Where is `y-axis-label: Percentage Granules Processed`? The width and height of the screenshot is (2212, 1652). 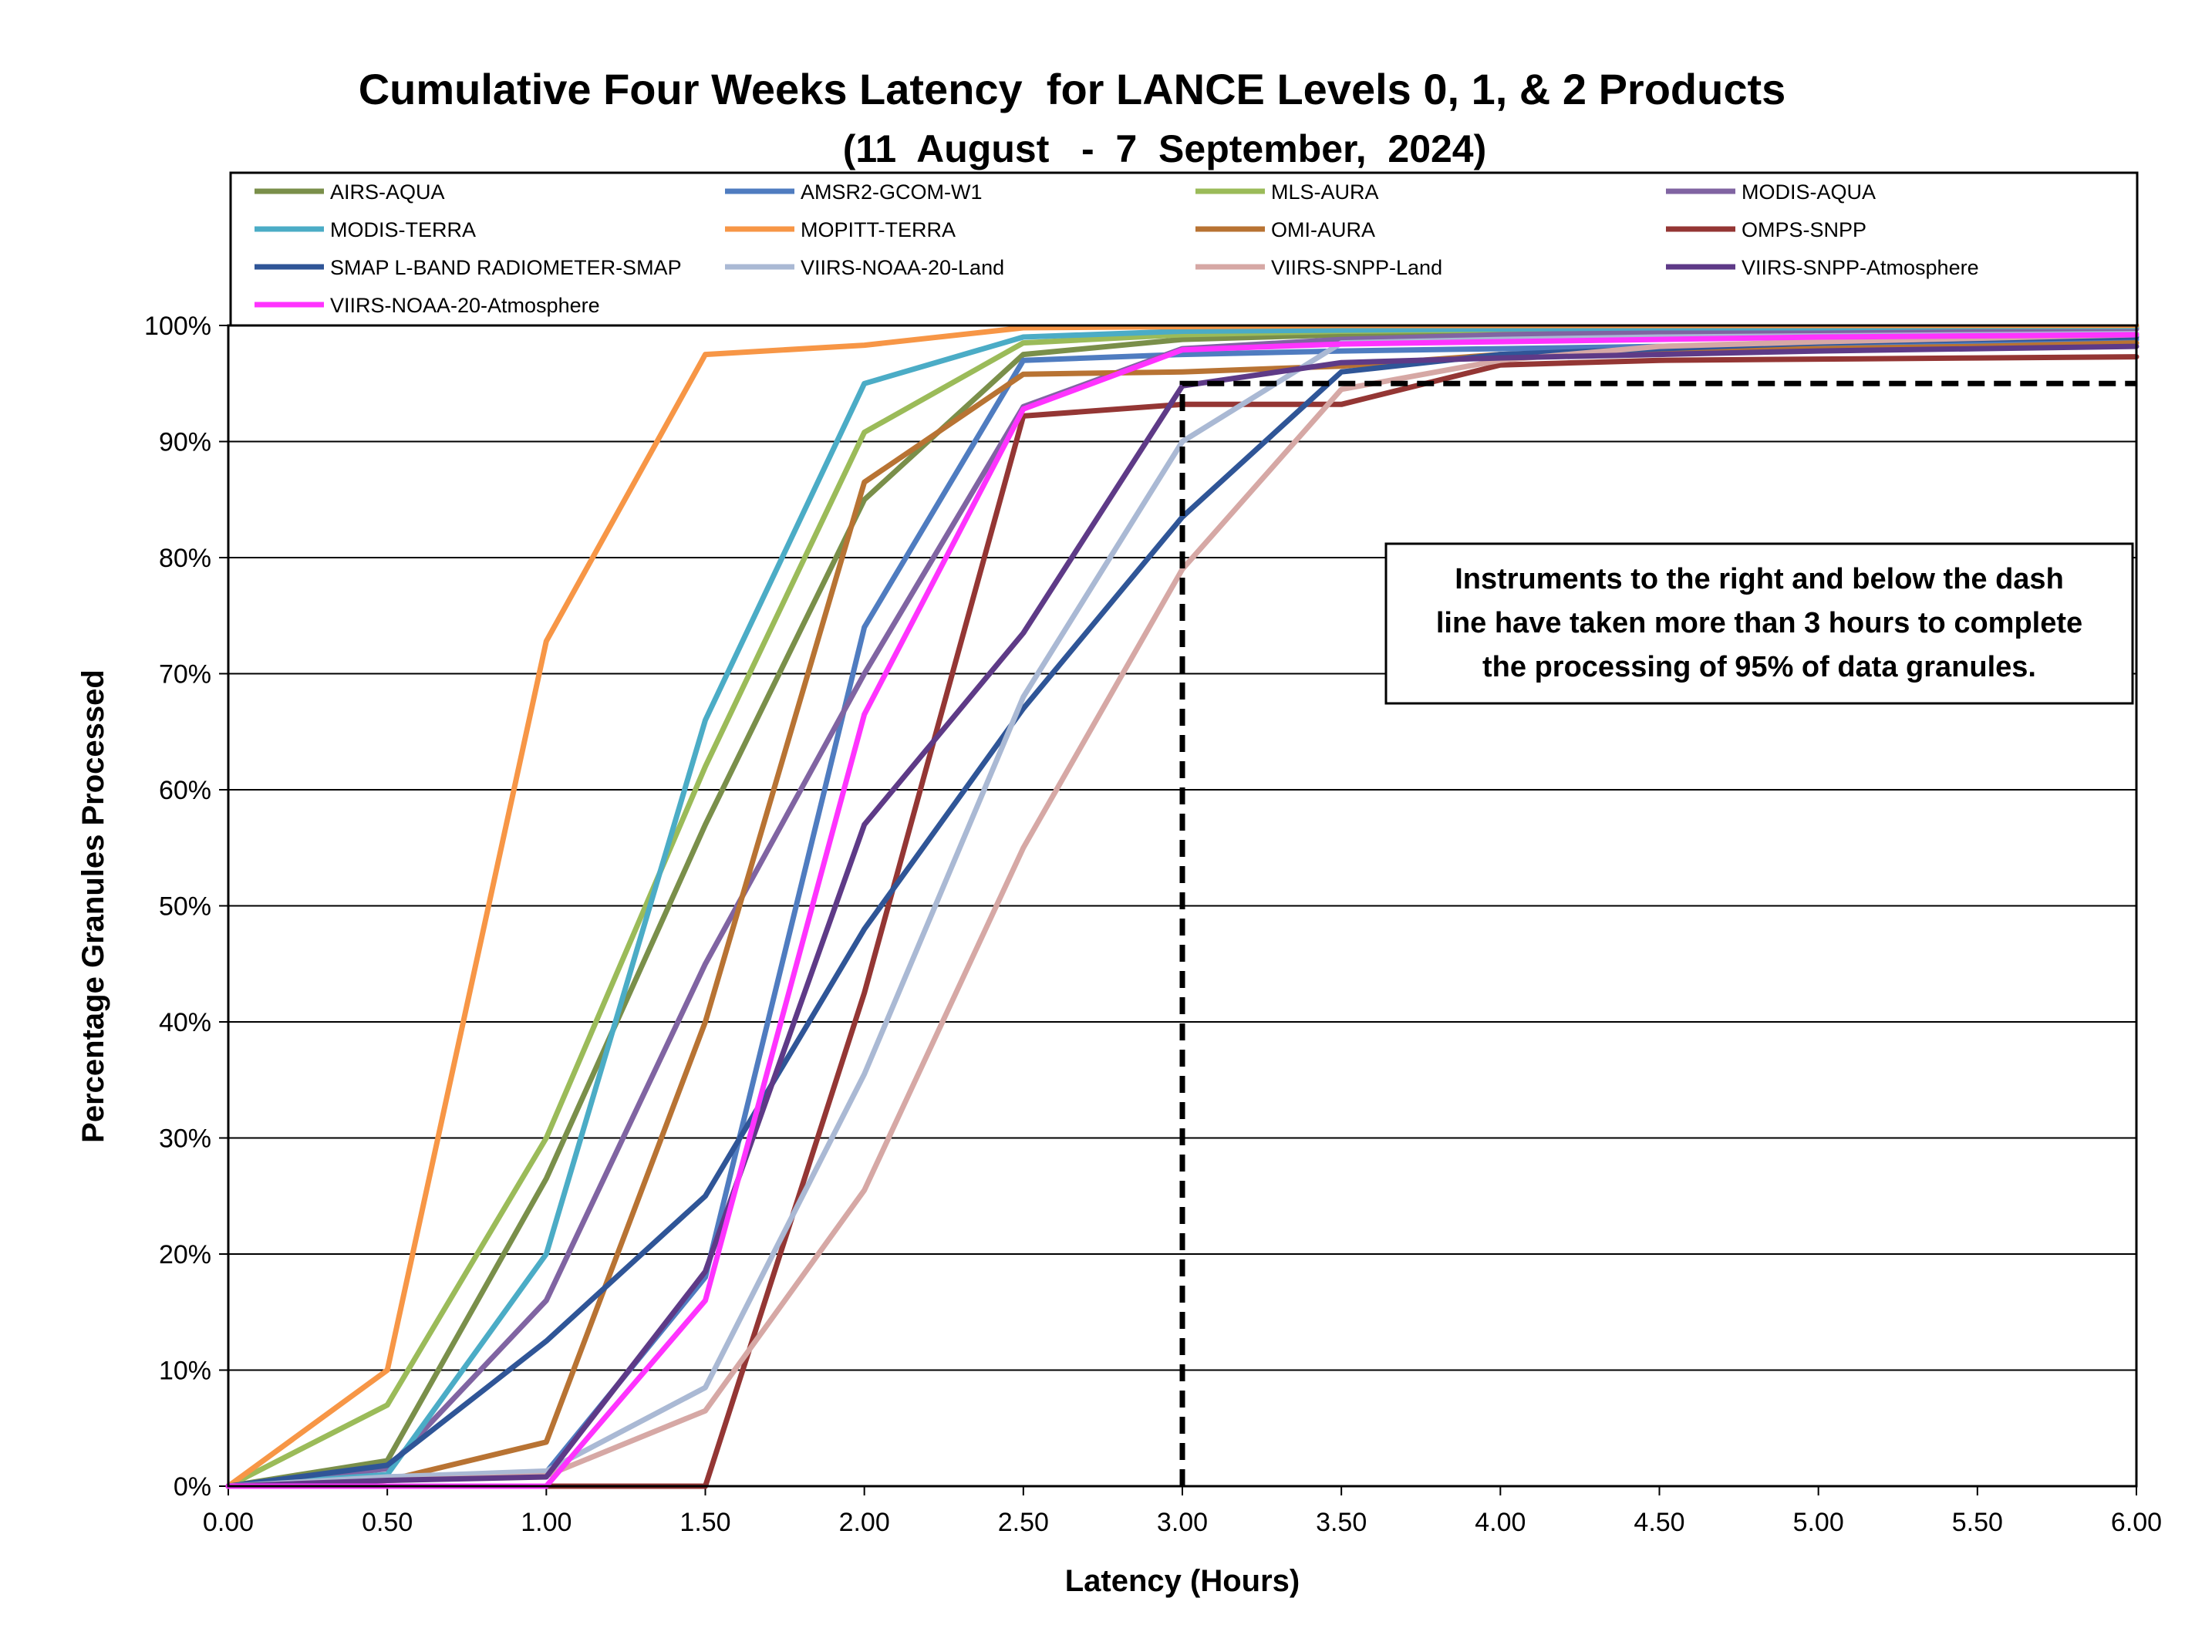
y-axis-label: Percentage Granules Processed is located at coordinates (93, 906).